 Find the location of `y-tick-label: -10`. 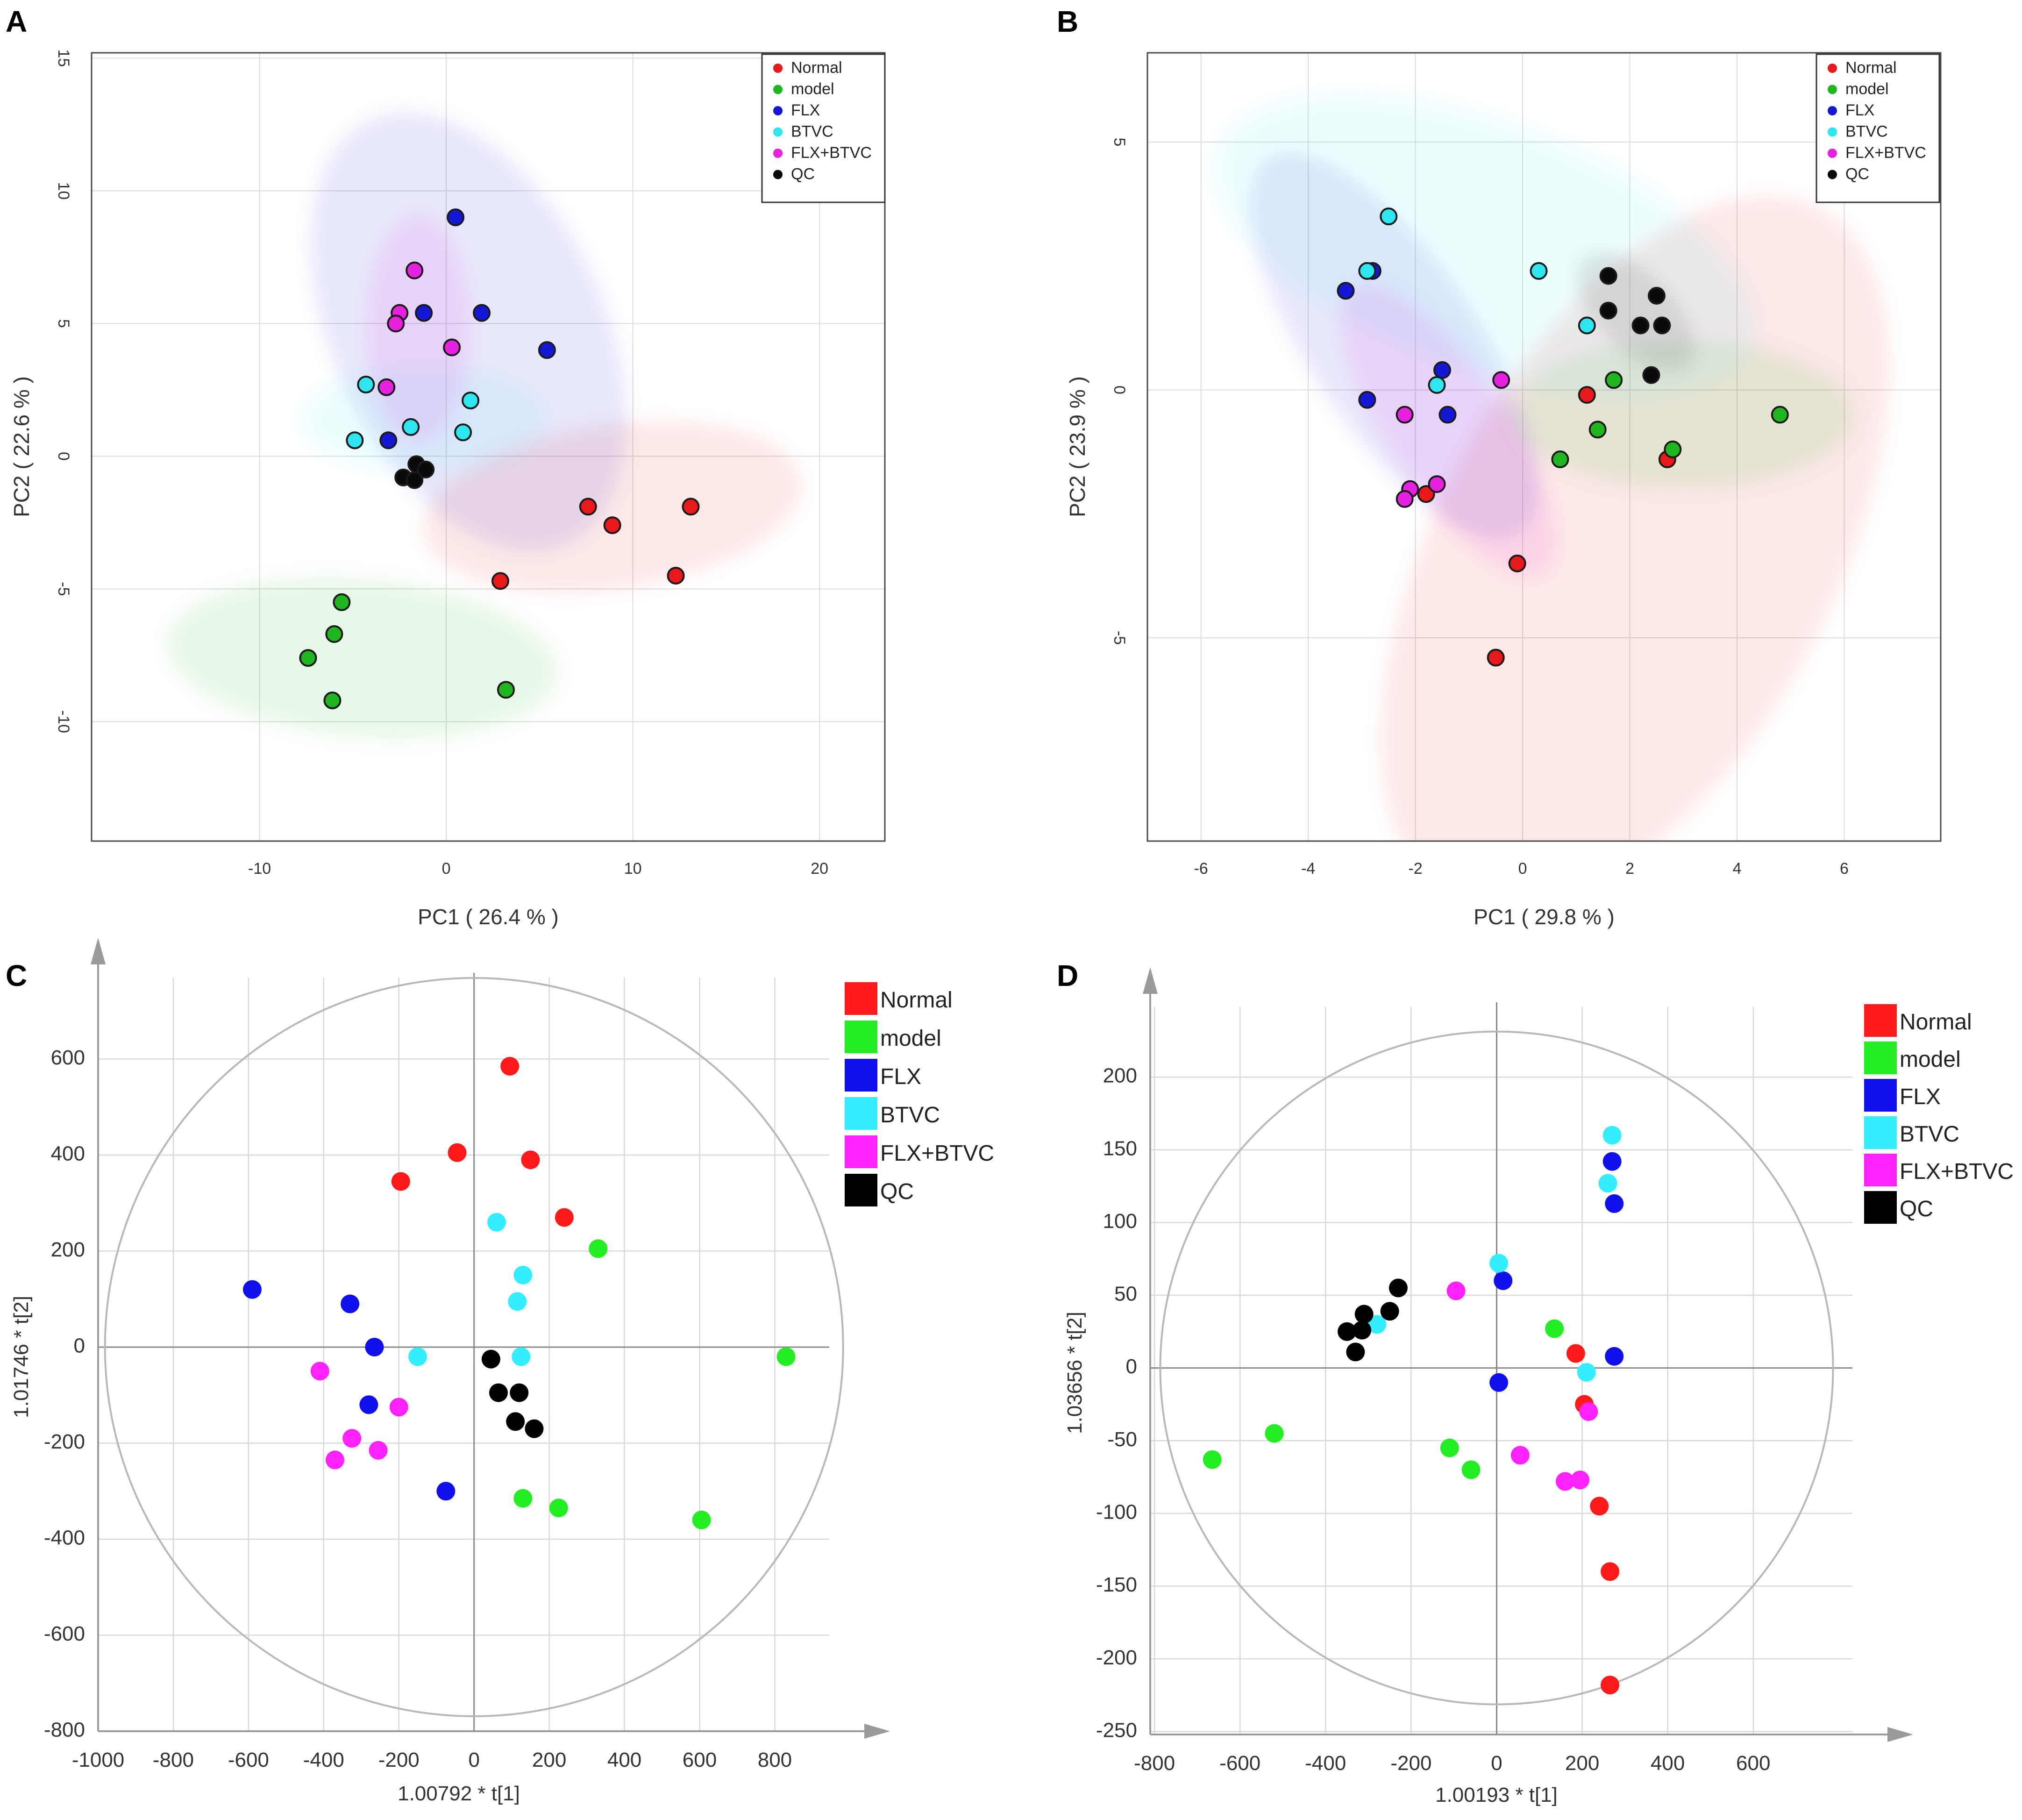

y-tick-label: -10 is located at coordinates (63, 721).